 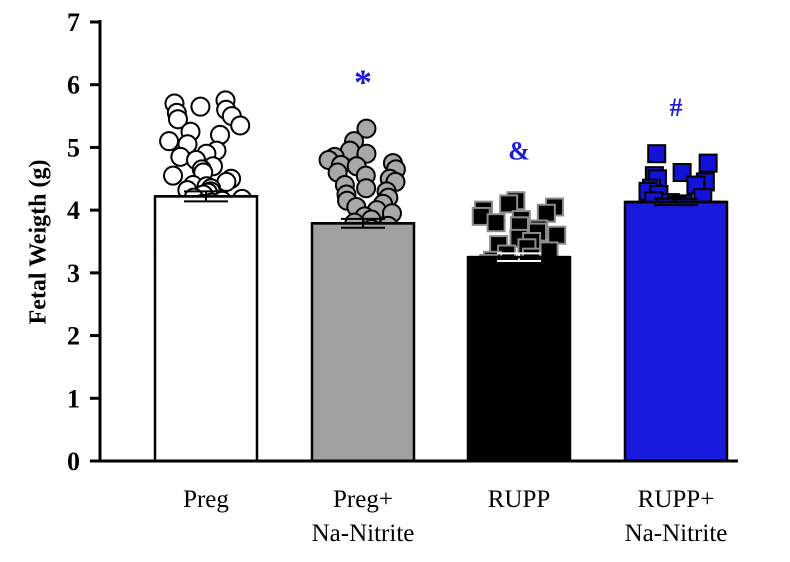 I want to click on x-tick-label-0: Preg, so click(x=206, y=499).